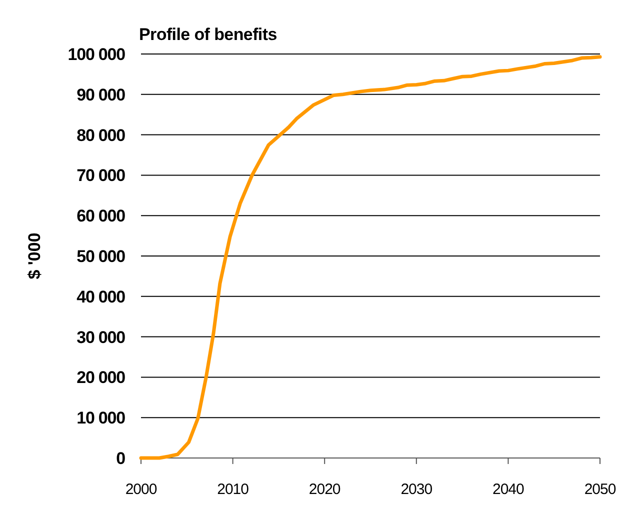  Describe the element at coordinates (34, 256) in the screenshot. I see `y-axis-title: $ '000` at that location.